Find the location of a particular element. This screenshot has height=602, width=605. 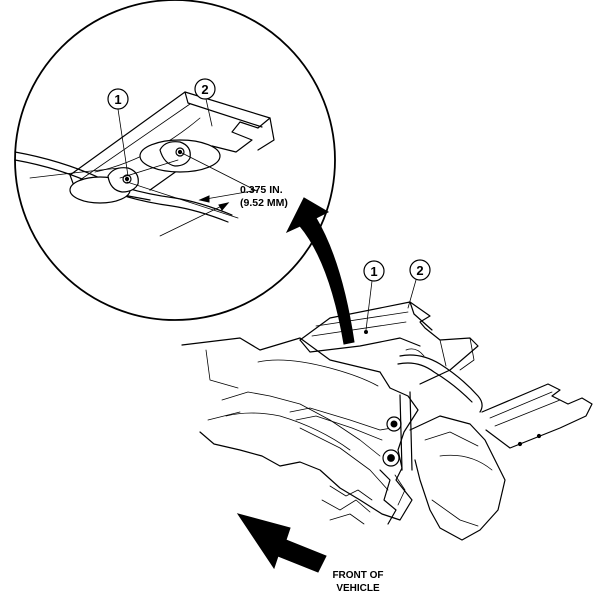

right-cross-channel is located at coordinates (537, 416).